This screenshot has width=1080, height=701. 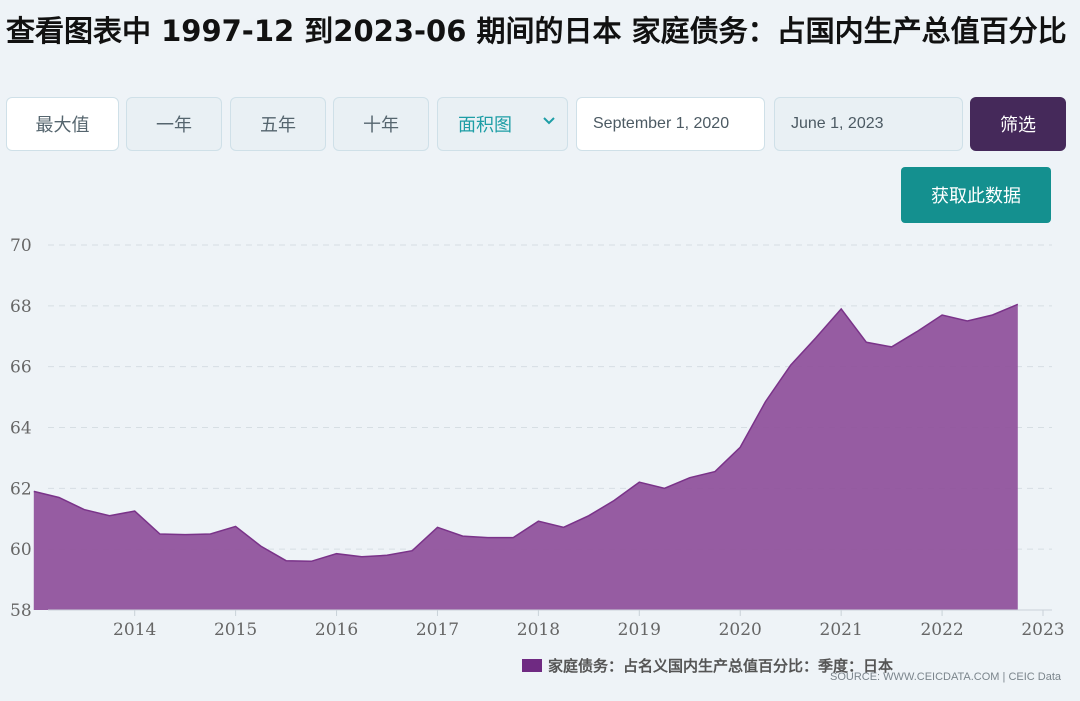 I want to click on x-tick-label: 2021, so click(x=841, y=630).